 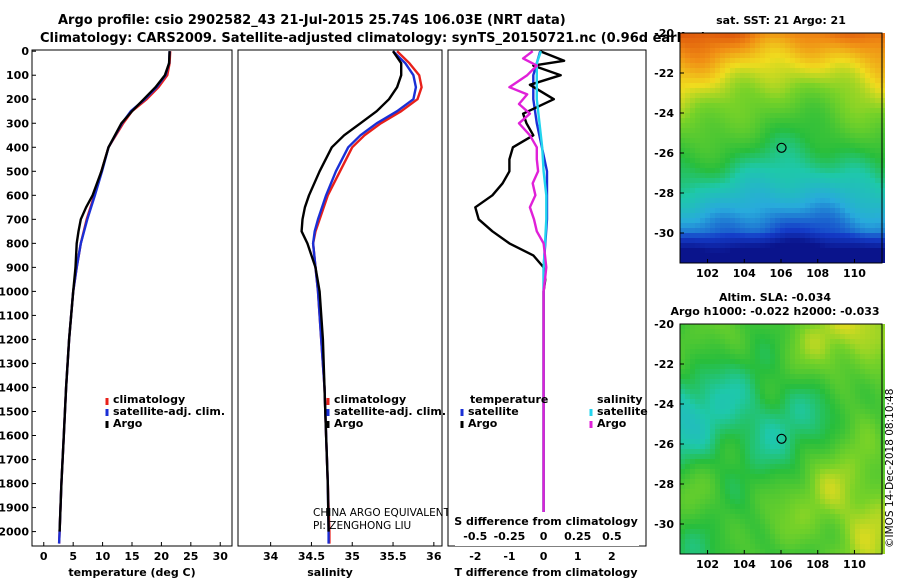 I want to click on y-tick-label: 1900, so click(x=14, y=508).